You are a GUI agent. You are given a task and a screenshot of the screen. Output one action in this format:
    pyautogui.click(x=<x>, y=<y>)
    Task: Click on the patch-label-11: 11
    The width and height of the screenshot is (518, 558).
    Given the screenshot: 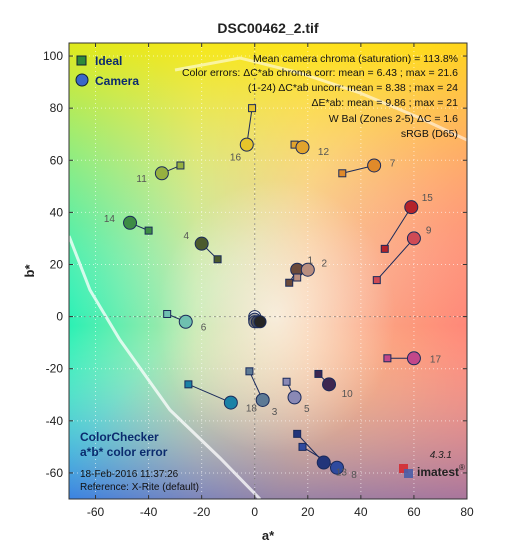 What is the action you would take?
    pyautogui.click(x=141, y=179)
    